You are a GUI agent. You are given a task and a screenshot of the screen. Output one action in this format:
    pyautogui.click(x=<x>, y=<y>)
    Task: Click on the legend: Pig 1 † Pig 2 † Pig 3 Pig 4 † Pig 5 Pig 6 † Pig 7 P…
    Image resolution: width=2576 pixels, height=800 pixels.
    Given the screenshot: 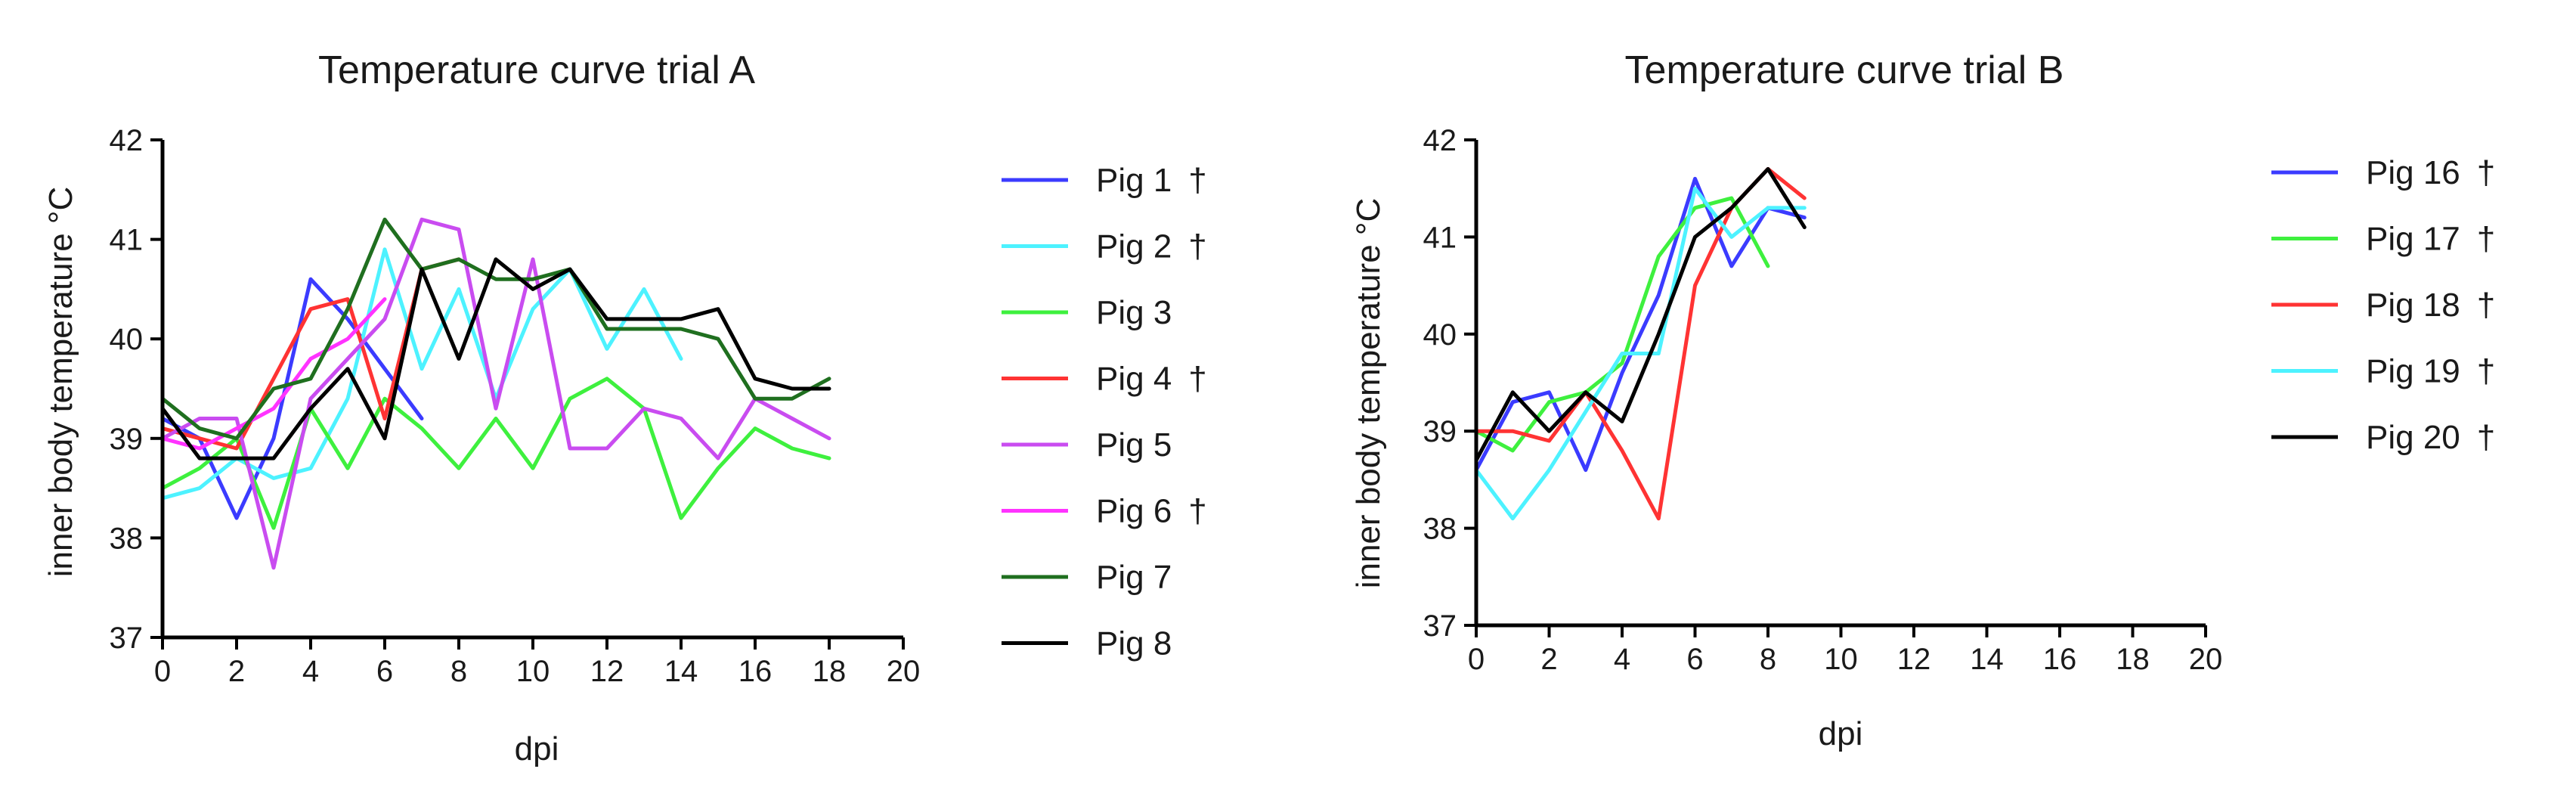 What is the action you would take?
    pyautogui.click(x=1104, y=412)
    